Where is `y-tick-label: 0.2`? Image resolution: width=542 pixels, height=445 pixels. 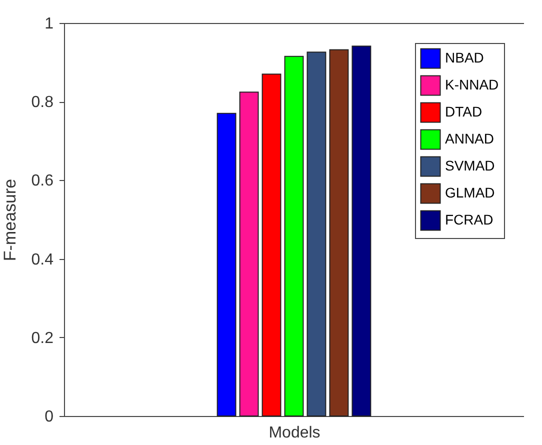
y-tick-label: 0.2 is located at coordinates (42, 338).